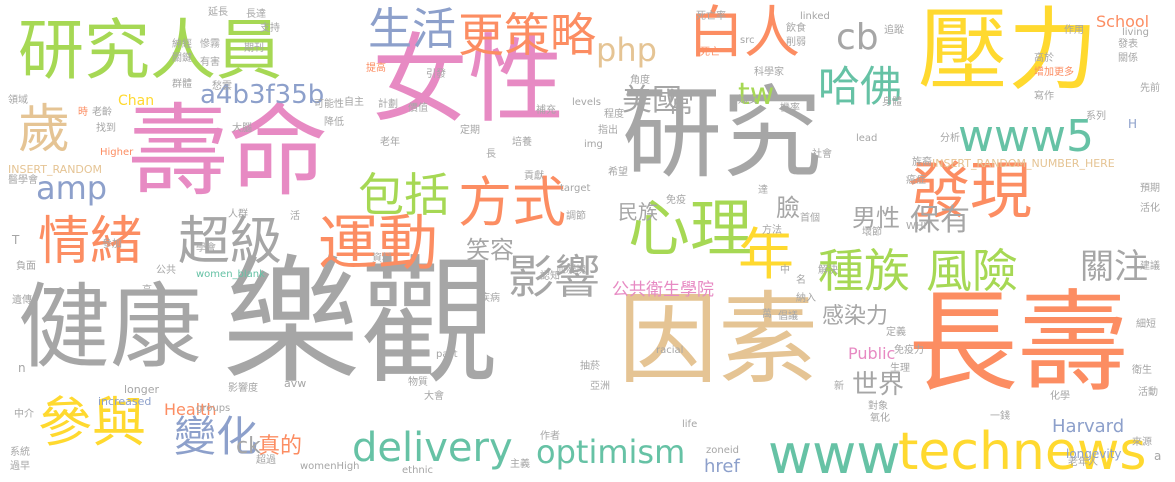 The image size is (1175, 482). I want to click on word: longer, so click(142, 389).